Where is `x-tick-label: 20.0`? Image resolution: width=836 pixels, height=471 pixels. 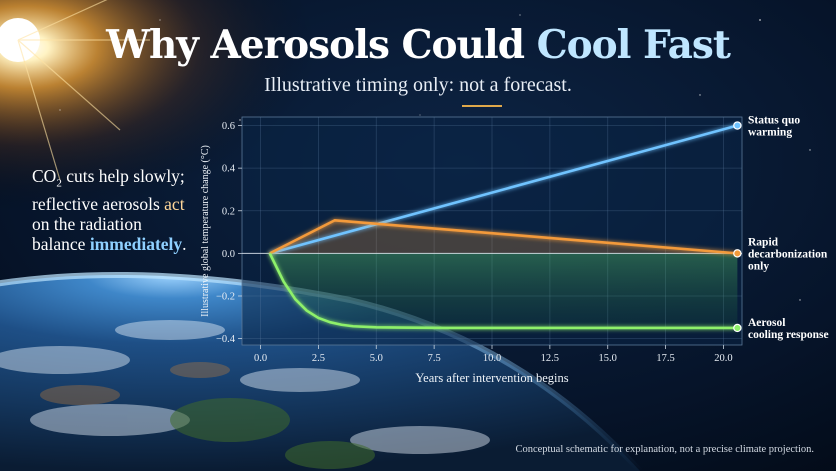
x-tick-label: 20.0 is located at coordinates (723, 358).